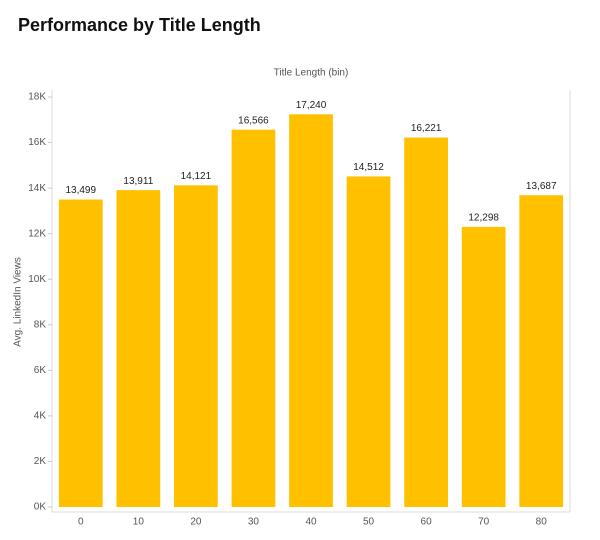 The image size is (600, 540). I want to click on y-tick-label: 8K, so click(40, 324).